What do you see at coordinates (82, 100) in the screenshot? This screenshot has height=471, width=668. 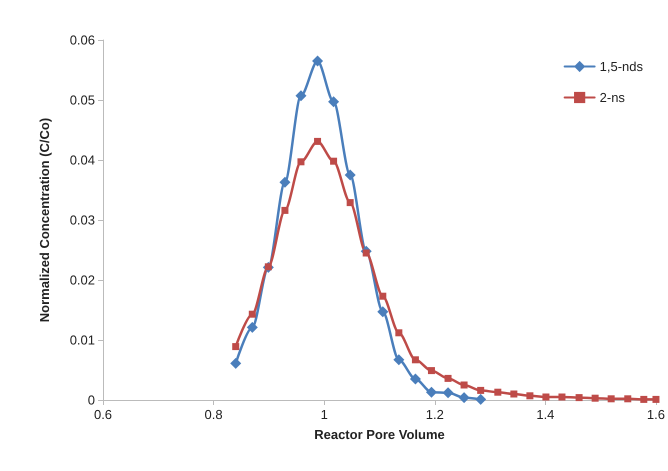 I see `y-tick-label: 0.05` at bounding box center [82, 100].